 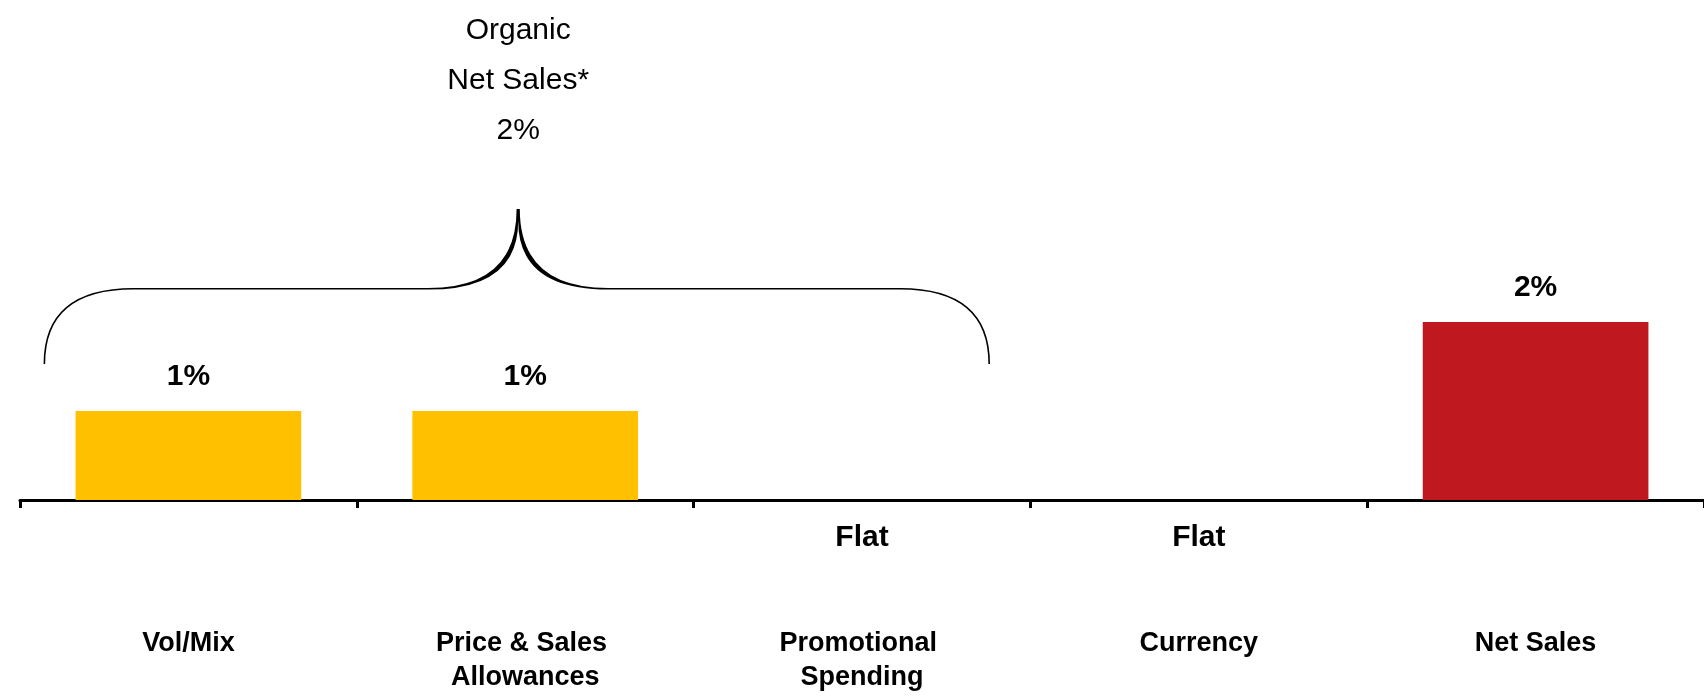 I want to click on x-tick-label: Vol/Mix, so click(x=188, y=642).